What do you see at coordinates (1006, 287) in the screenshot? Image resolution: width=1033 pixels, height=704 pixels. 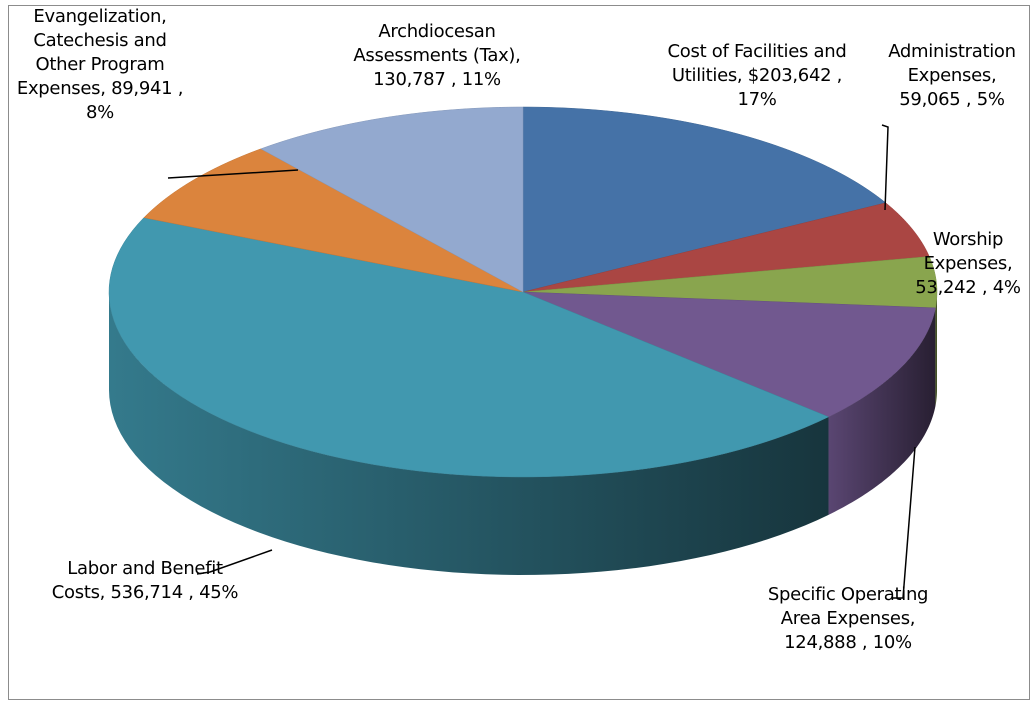 I see `label-percent: 4%` at bounding box center [1006, 287].